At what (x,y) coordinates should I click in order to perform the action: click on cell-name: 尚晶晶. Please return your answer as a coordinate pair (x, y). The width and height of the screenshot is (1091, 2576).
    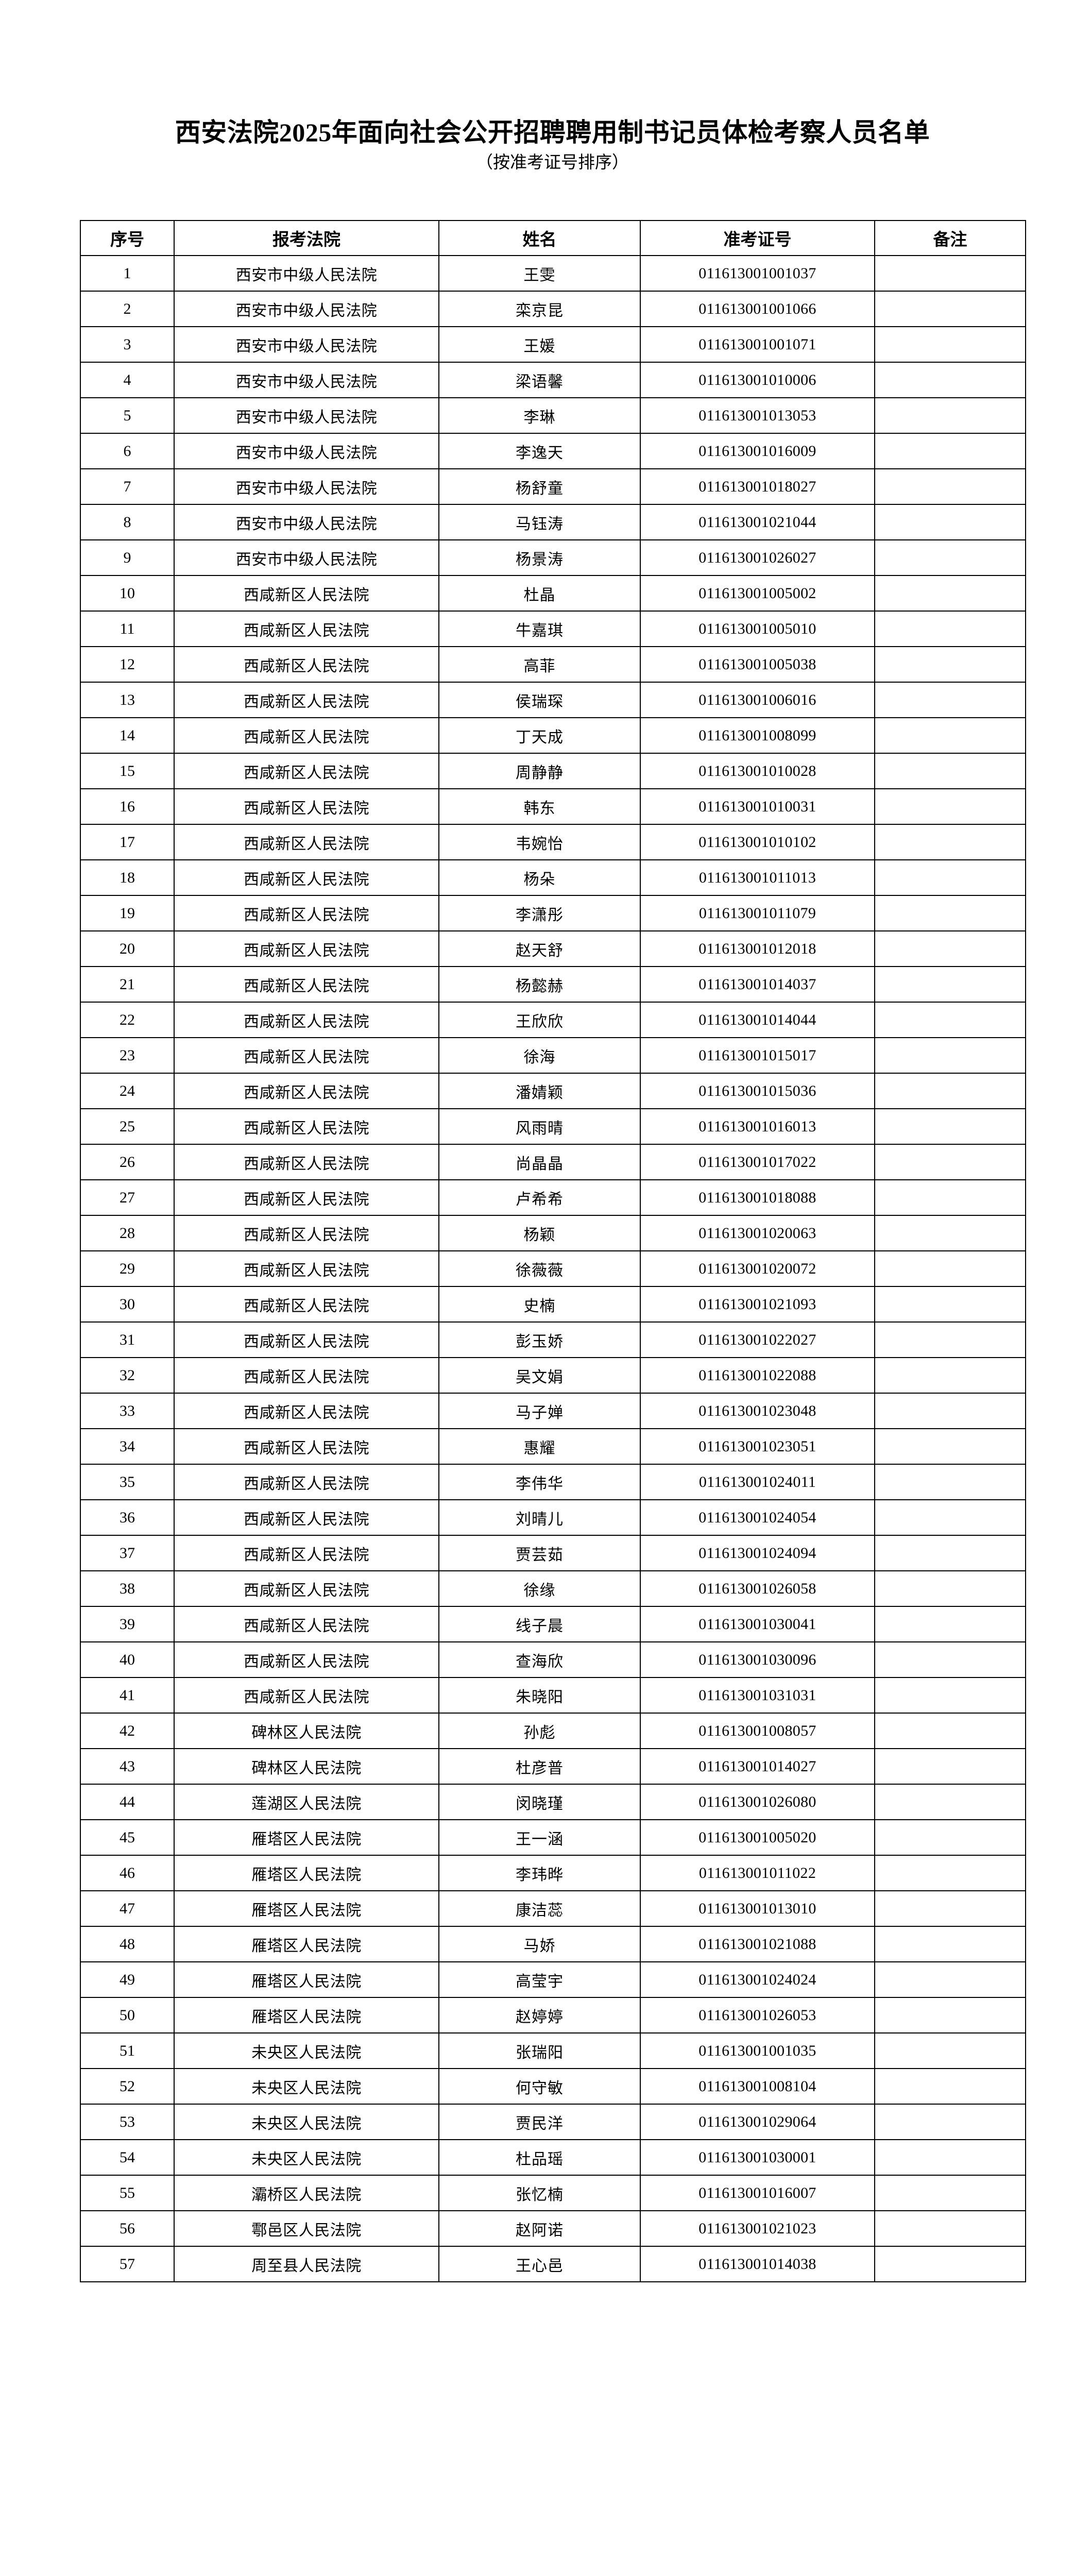
    Looking at the image, I should click on (539, 1162).